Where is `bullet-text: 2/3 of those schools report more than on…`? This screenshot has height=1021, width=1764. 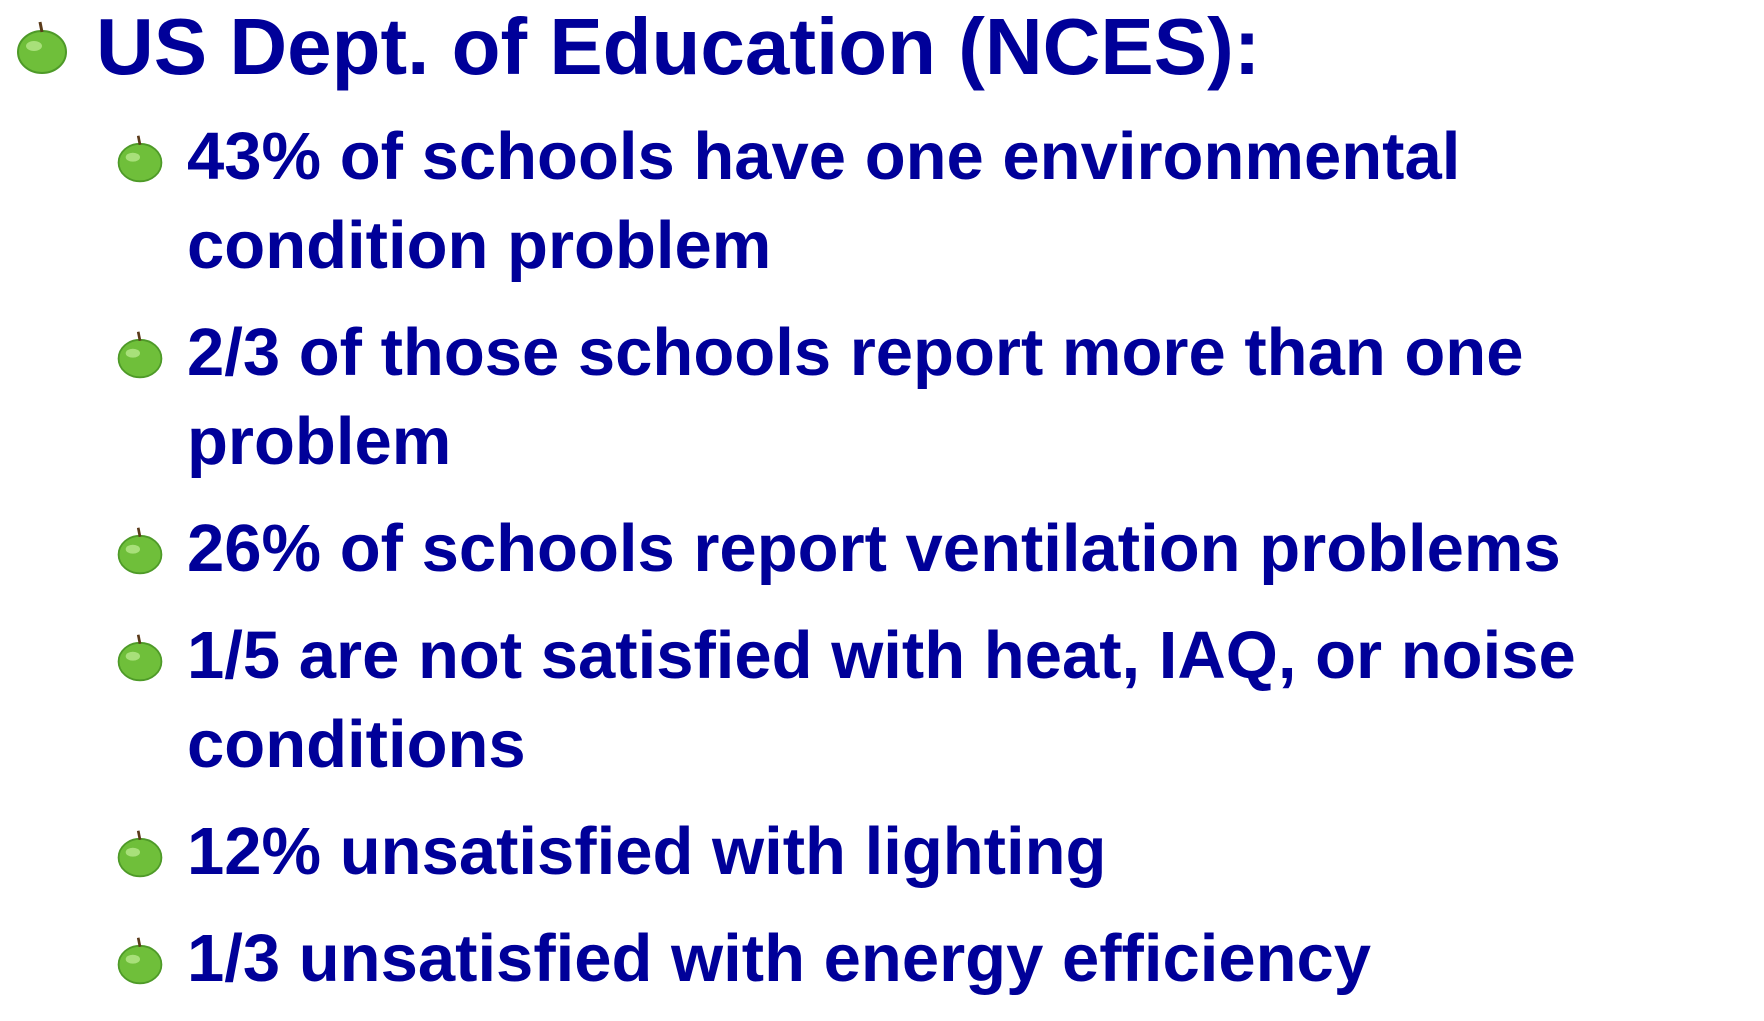 bullet-text: 2/3 of those schools report more than on… is located at coordinates (855, 397).